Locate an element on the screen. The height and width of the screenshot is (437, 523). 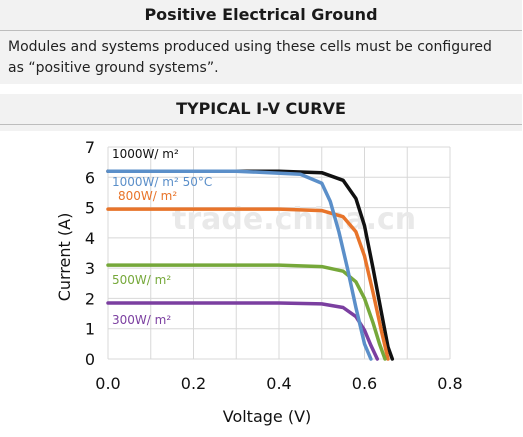
series-label: 800W/ m² is located at coordinates (147, 196).